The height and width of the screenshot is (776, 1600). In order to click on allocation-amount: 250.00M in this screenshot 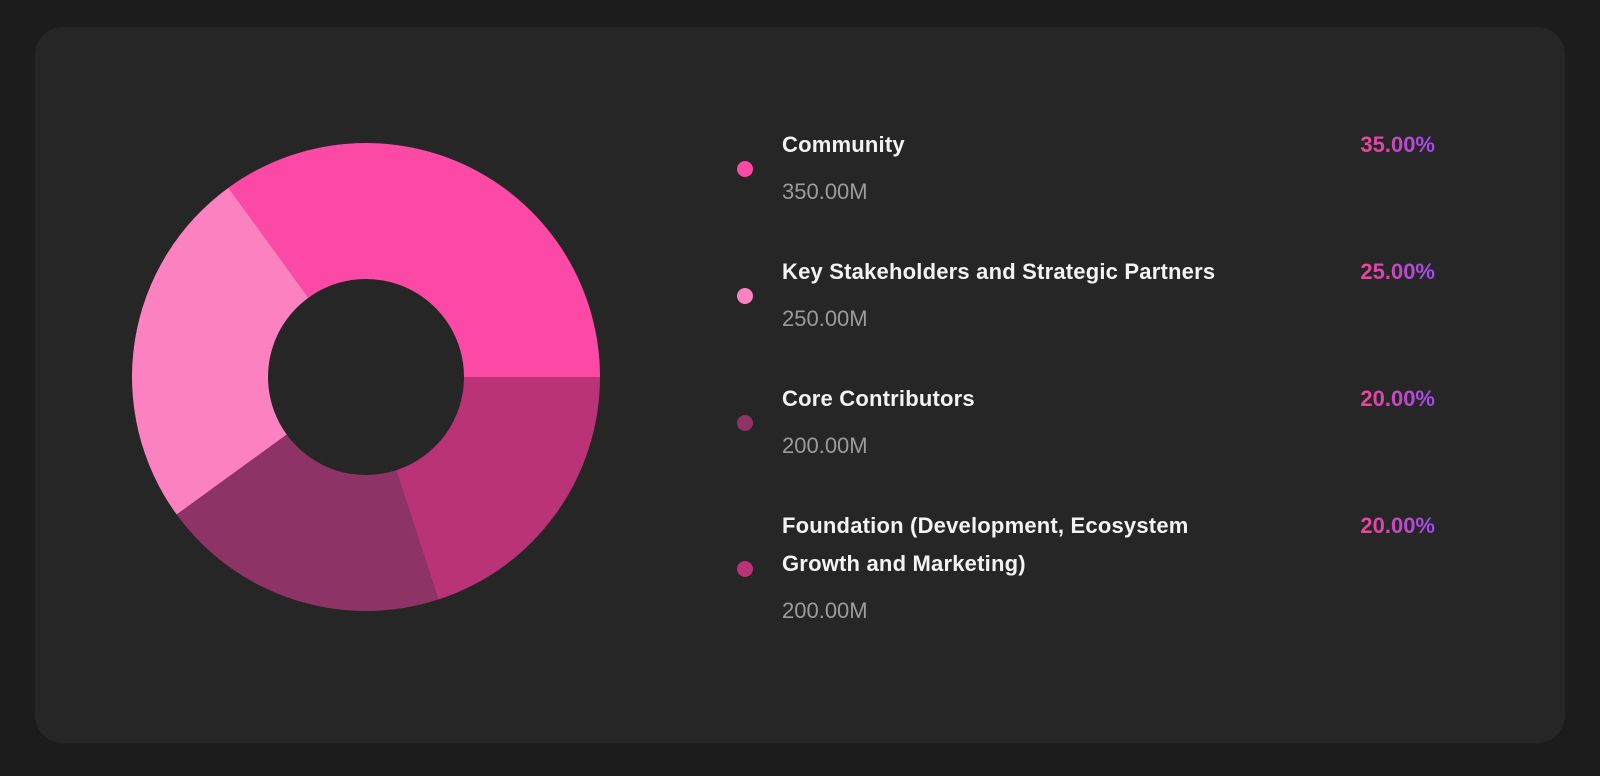, I will do `click(825, 318)`.